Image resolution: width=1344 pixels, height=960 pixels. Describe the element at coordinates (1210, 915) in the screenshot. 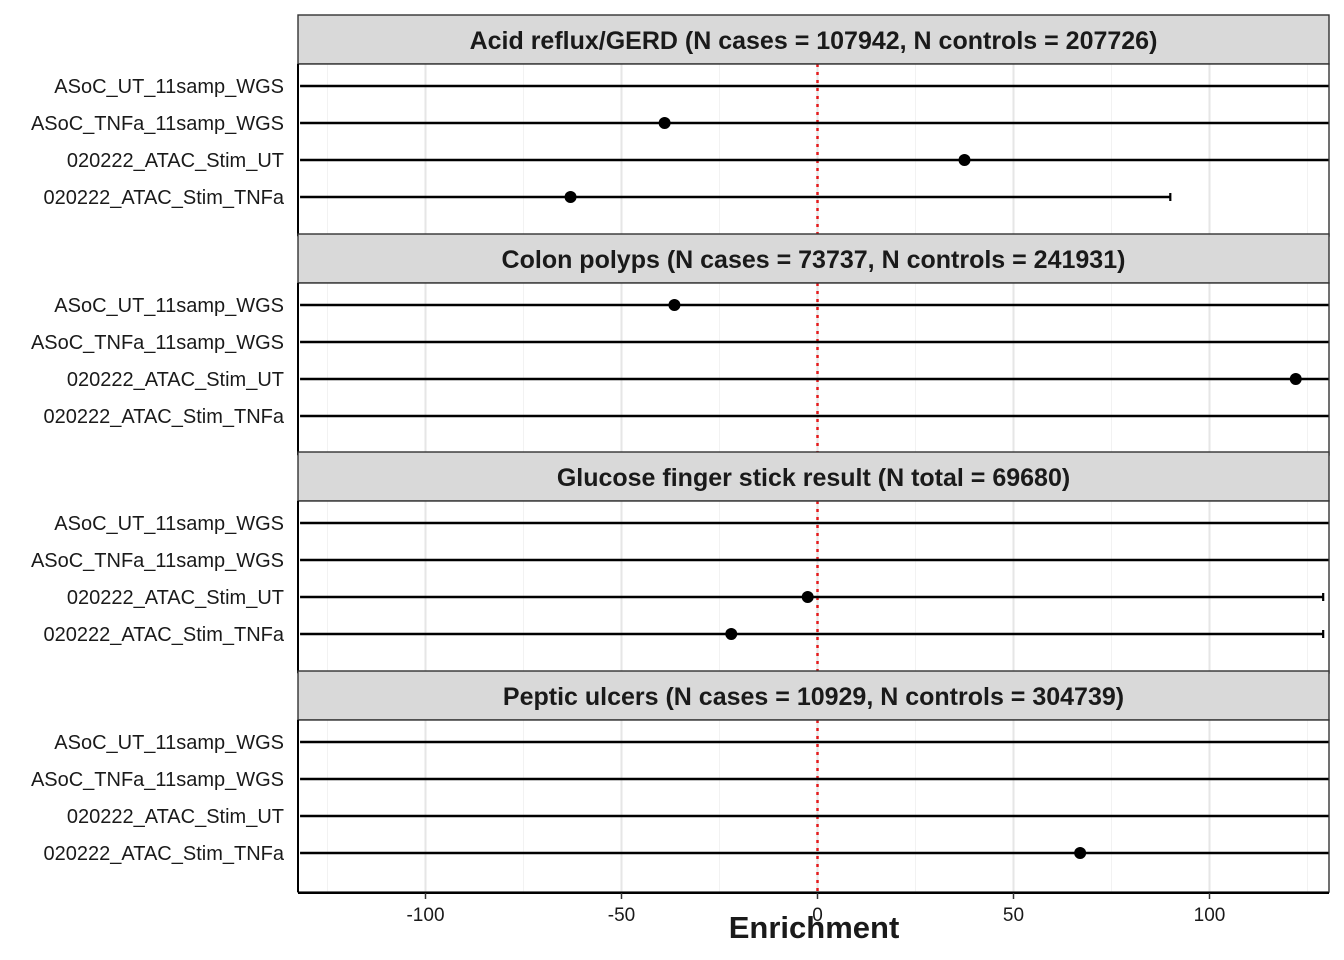

I see `x-tick-label: 100` at that location.